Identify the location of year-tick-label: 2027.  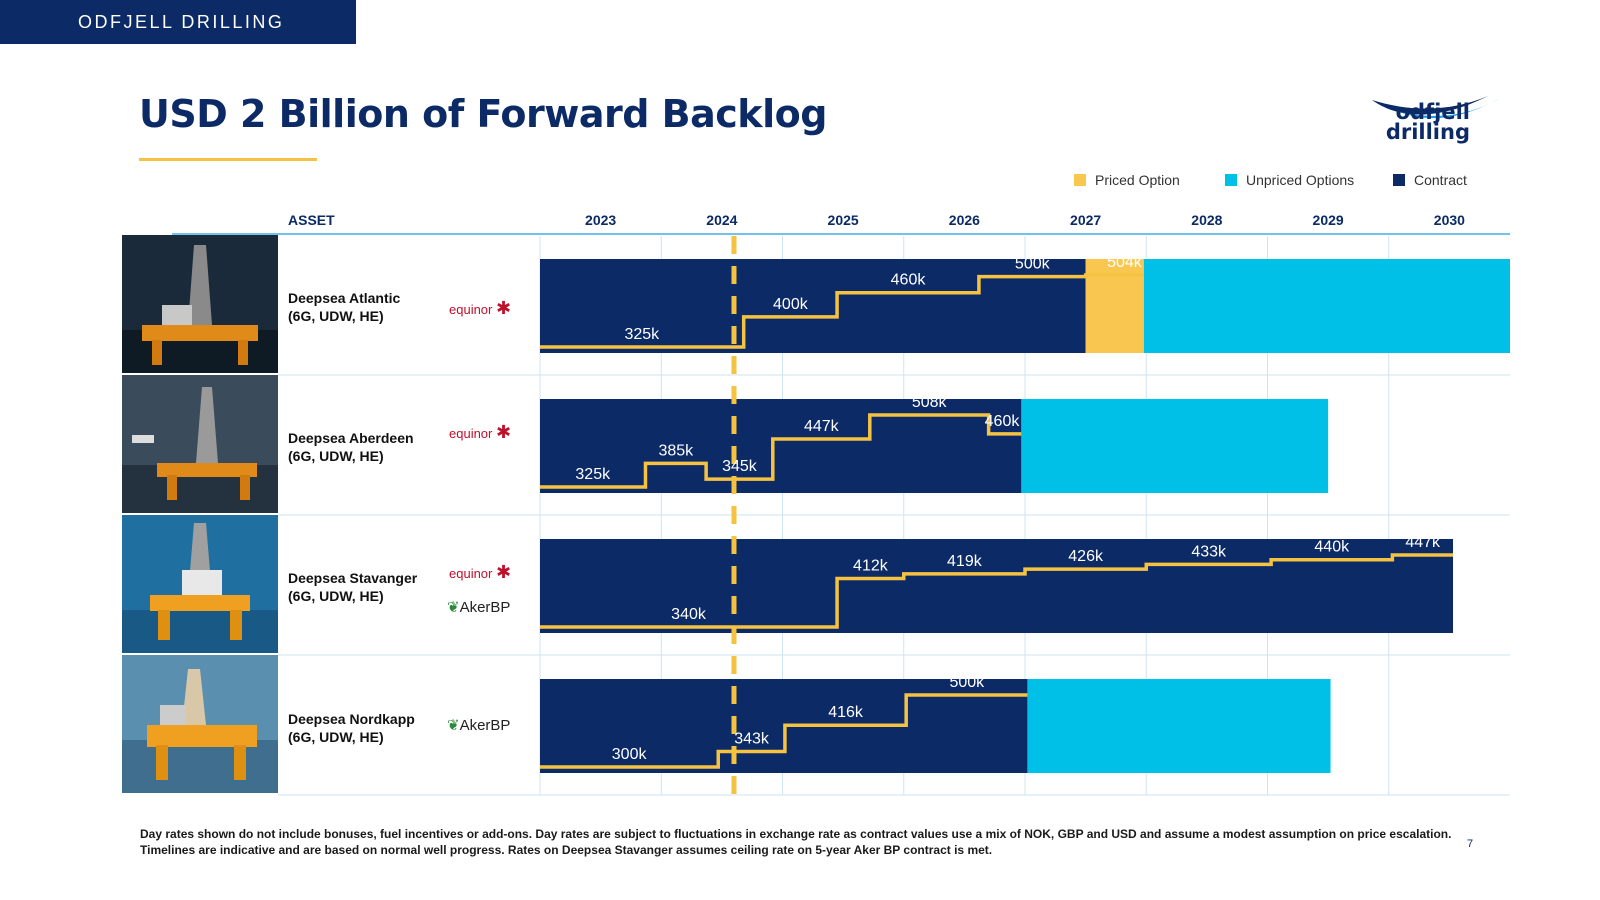
(1085, 220).